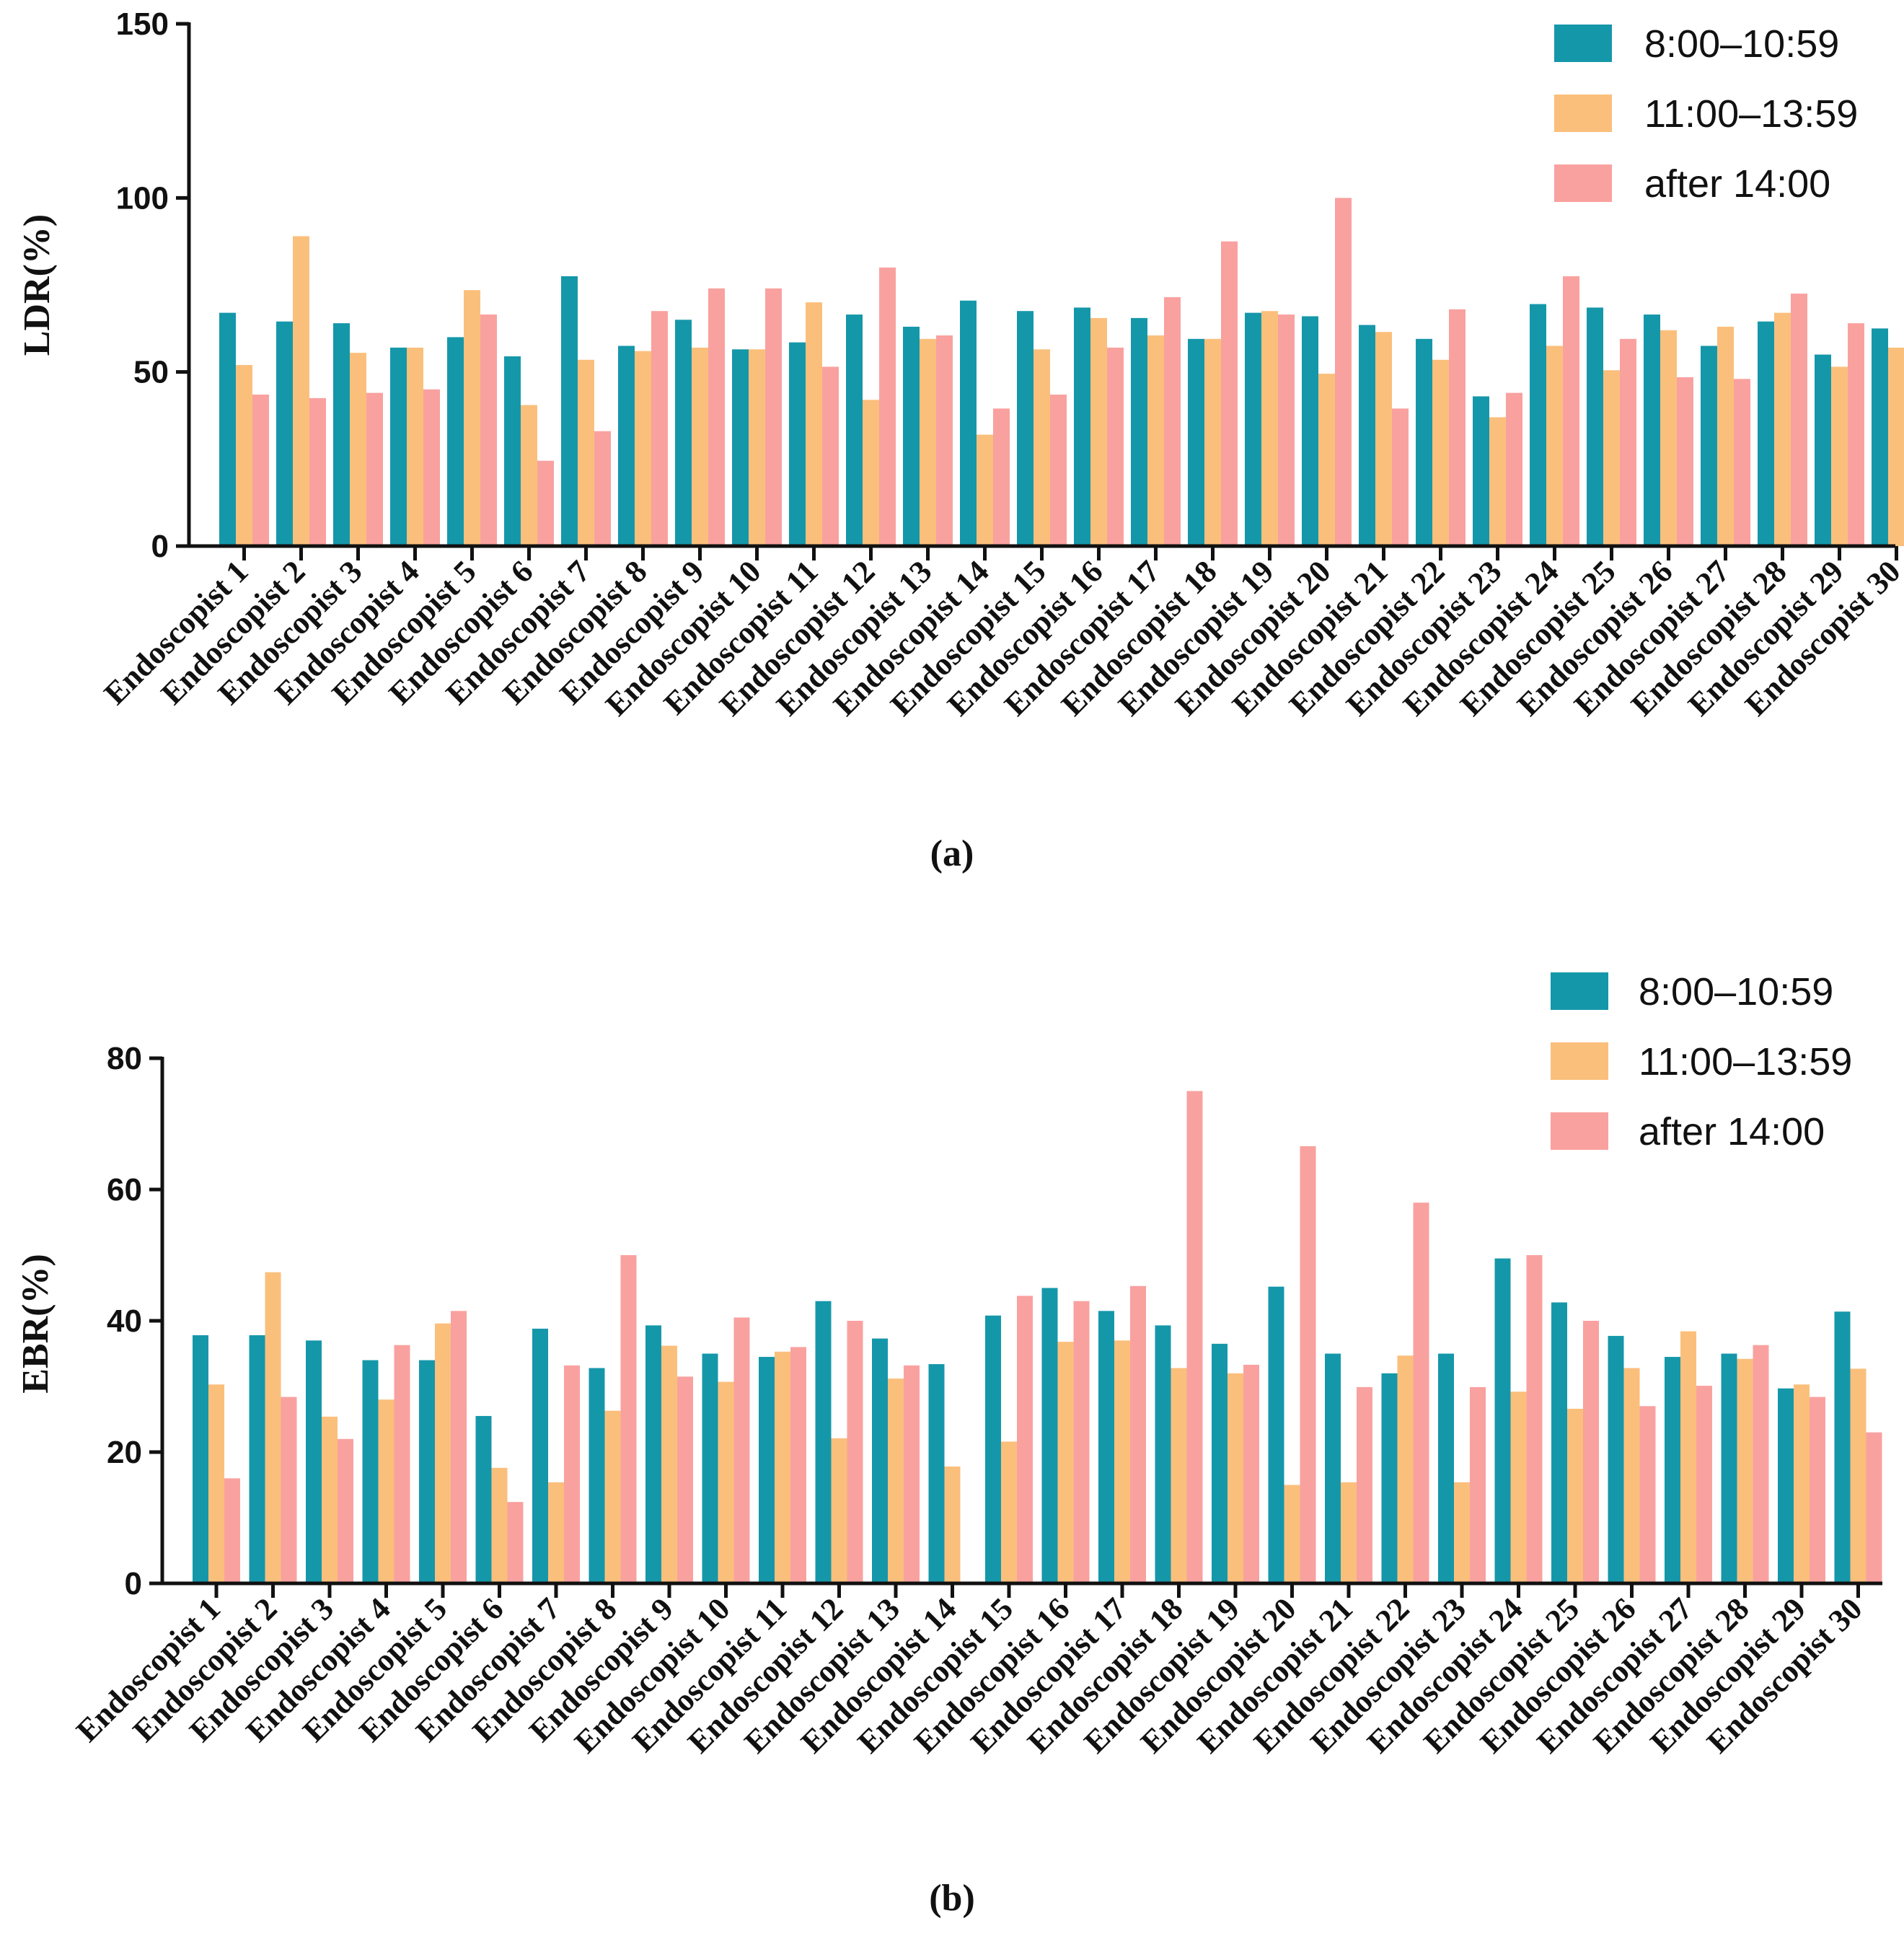 Image resolution: width=1904 pixels, height=1939 pixels. What do you see at coordinates (124, 1190) in the screenshot?
I see `y-tick-label: 60` at bounding box center [124, 1190].